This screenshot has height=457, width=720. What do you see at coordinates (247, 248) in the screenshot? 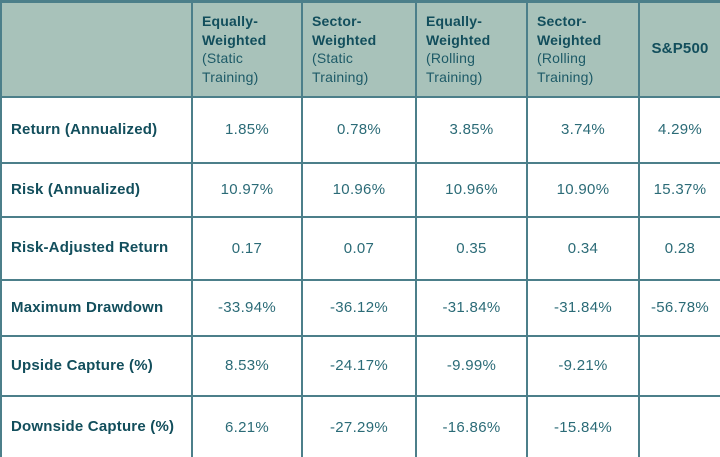
I see `value-cell: 0.17` at bounding box center [247, 248].